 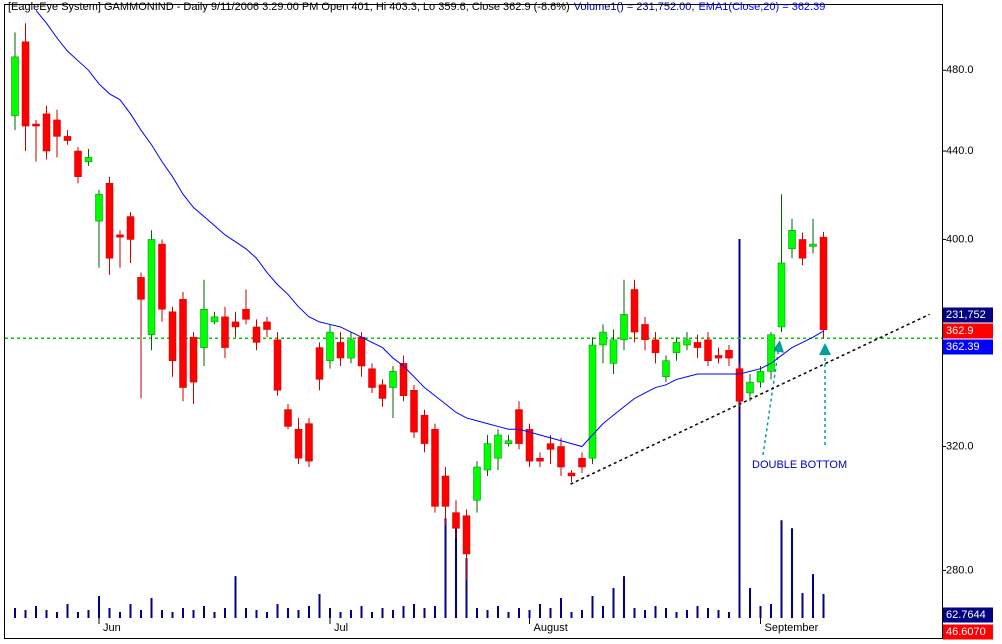 What do you see at coordinates (773, 398) in the screenshot?
I see `arrow` at bounding box center [773, 398].